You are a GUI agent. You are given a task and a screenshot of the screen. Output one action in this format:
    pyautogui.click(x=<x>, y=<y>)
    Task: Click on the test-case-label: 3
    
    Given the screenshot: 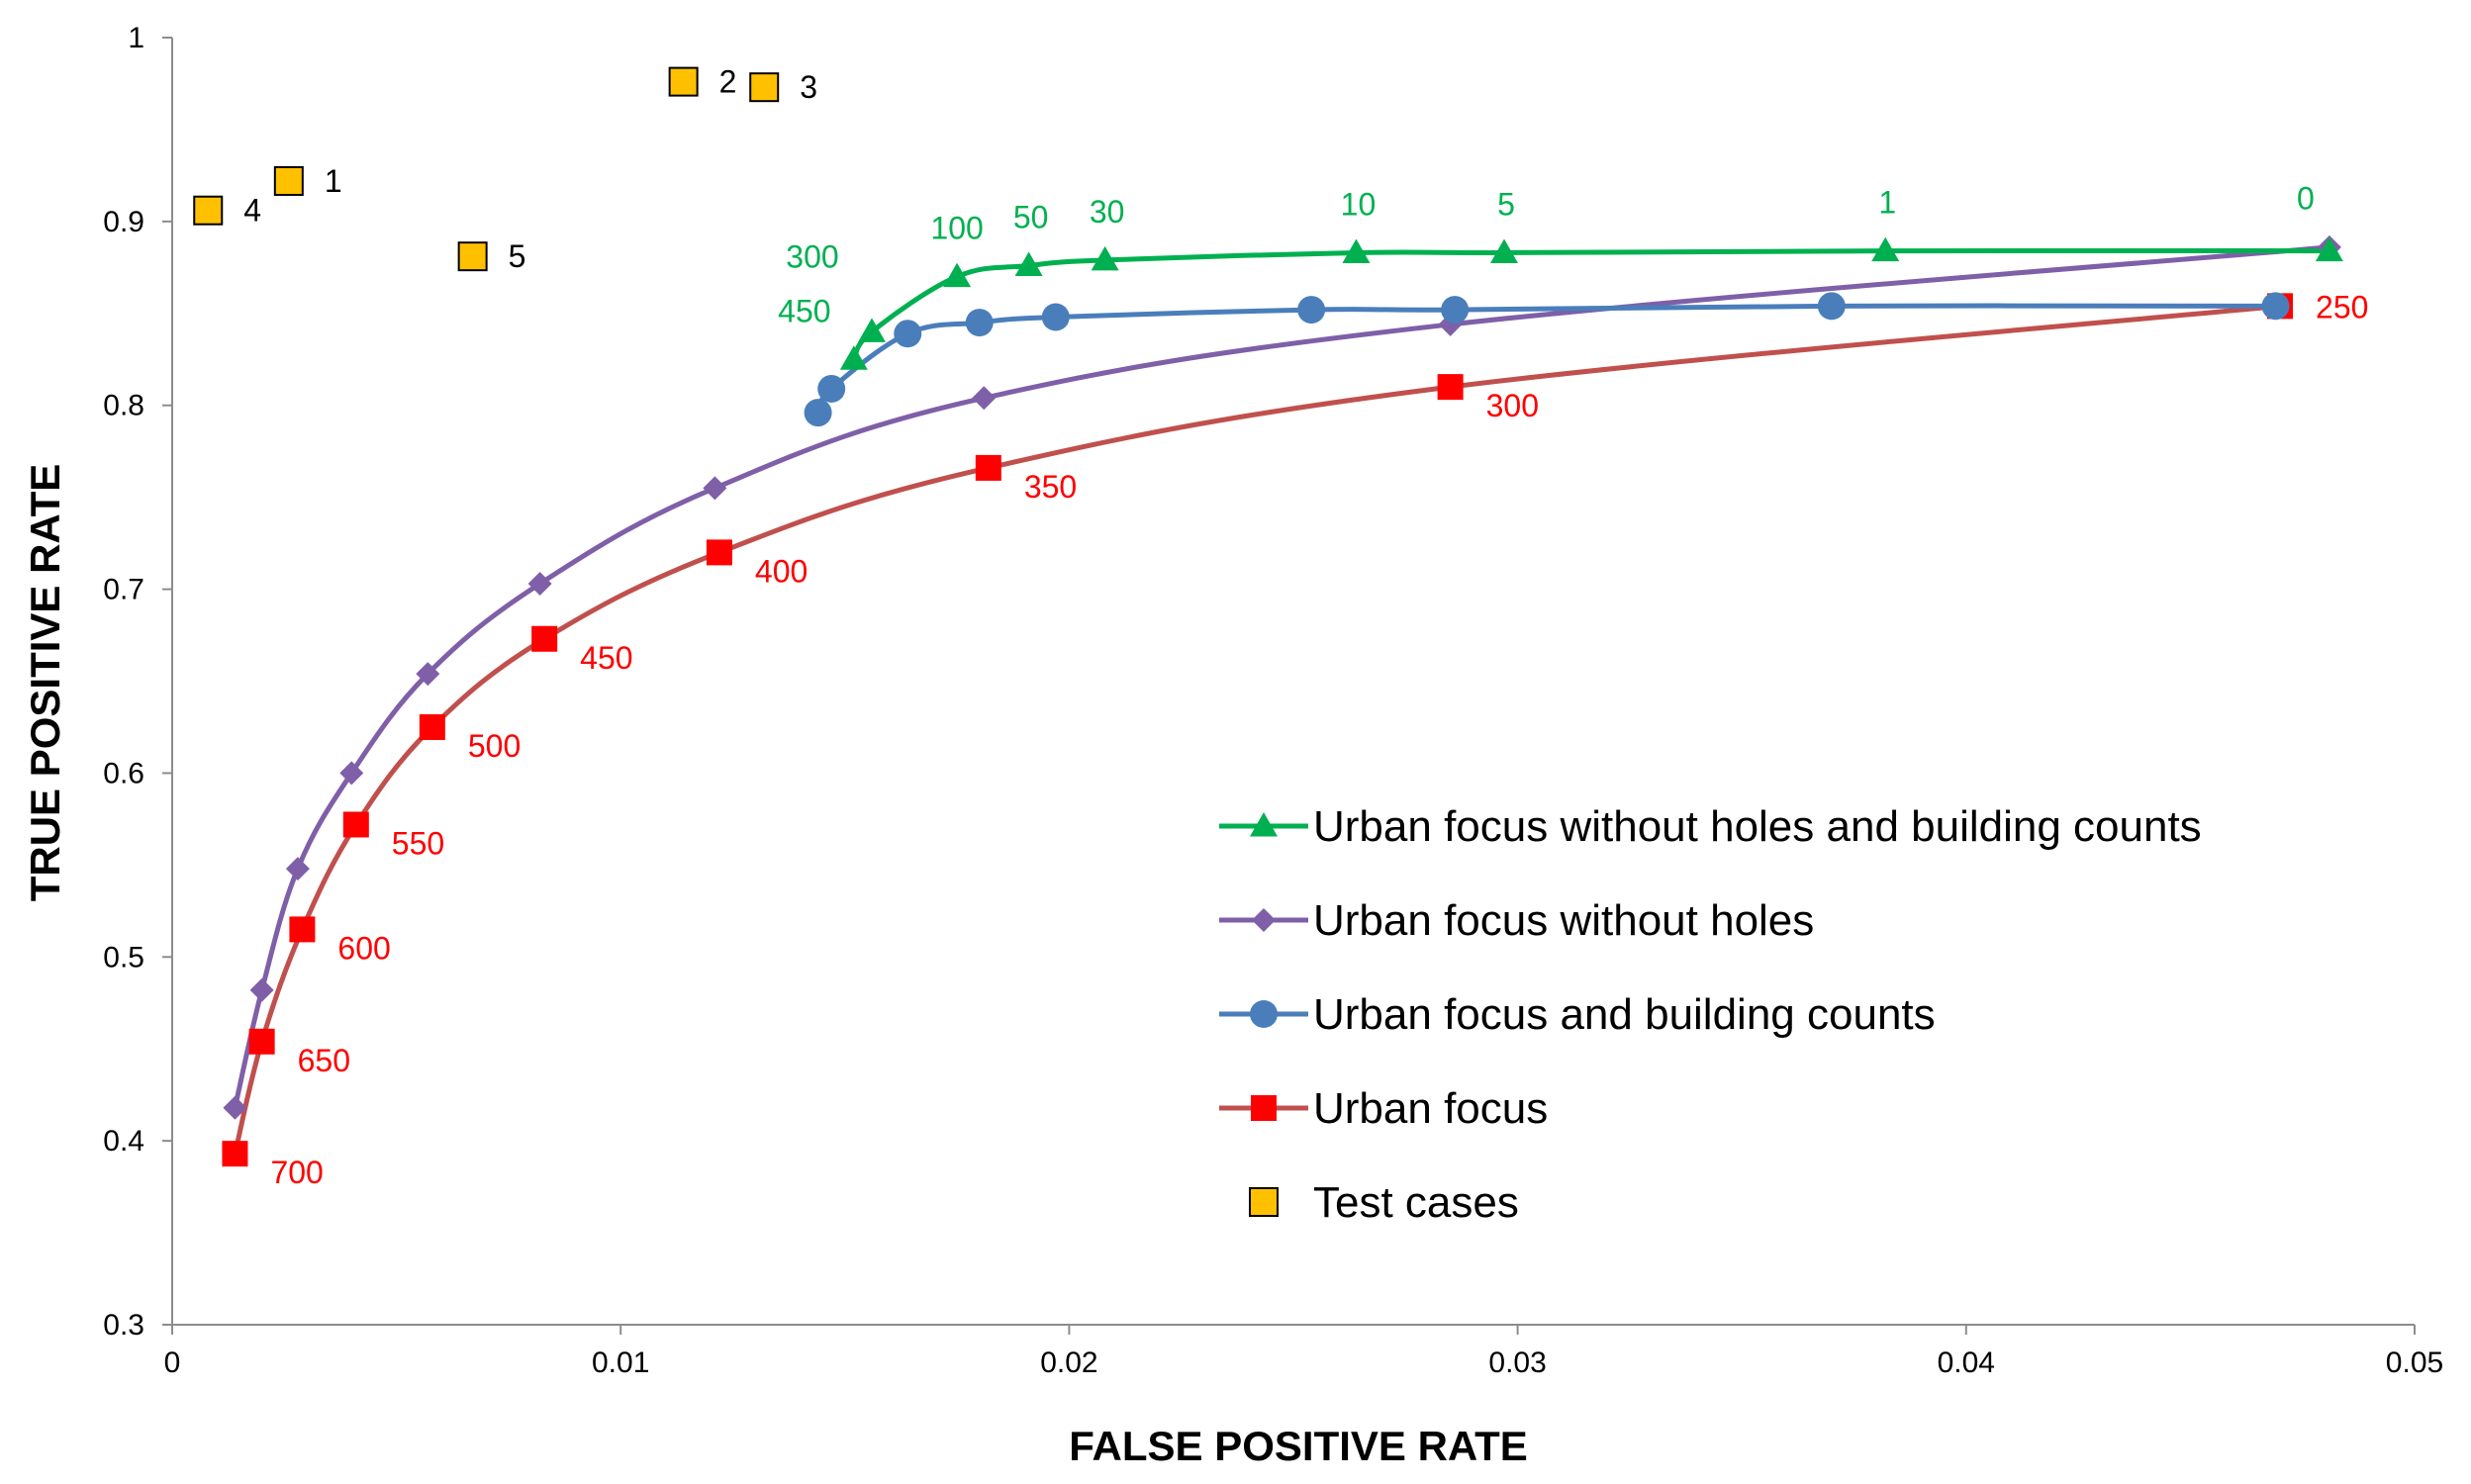 What is the action you would take?
    pyautogui.click(x=809, y=87)
    